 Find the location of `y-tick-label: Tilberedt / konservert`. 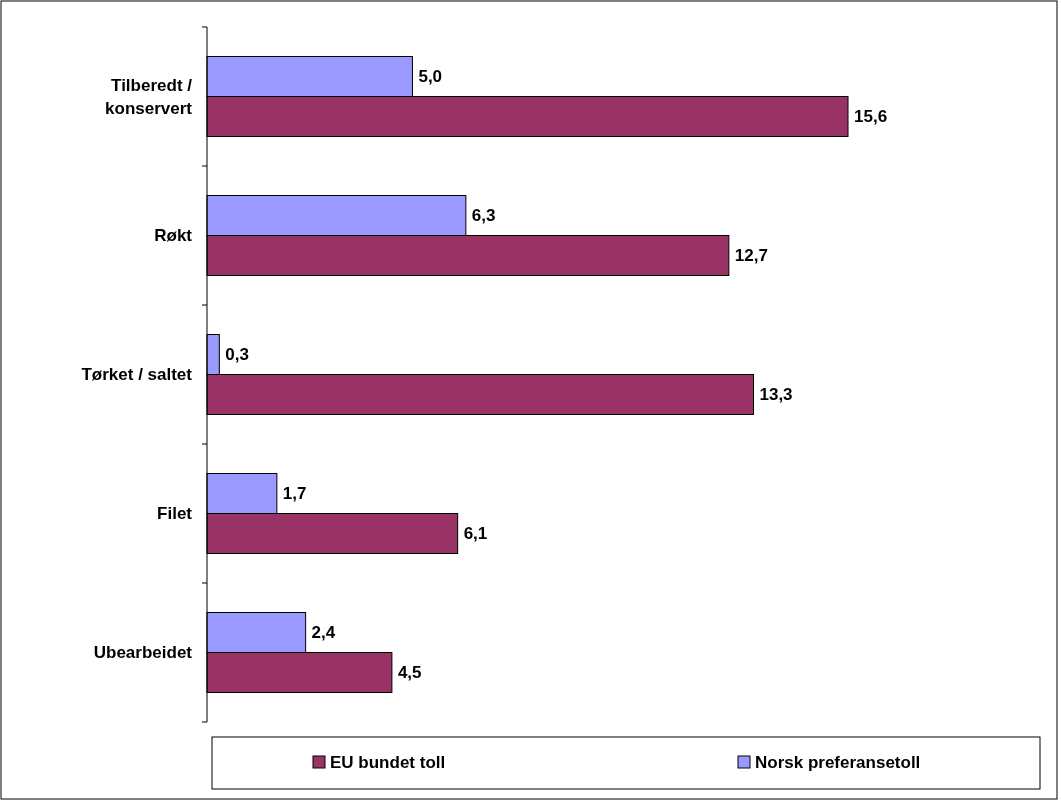

y-tick-label: Tilberedt / konservert is located at coordinates (149, 96).